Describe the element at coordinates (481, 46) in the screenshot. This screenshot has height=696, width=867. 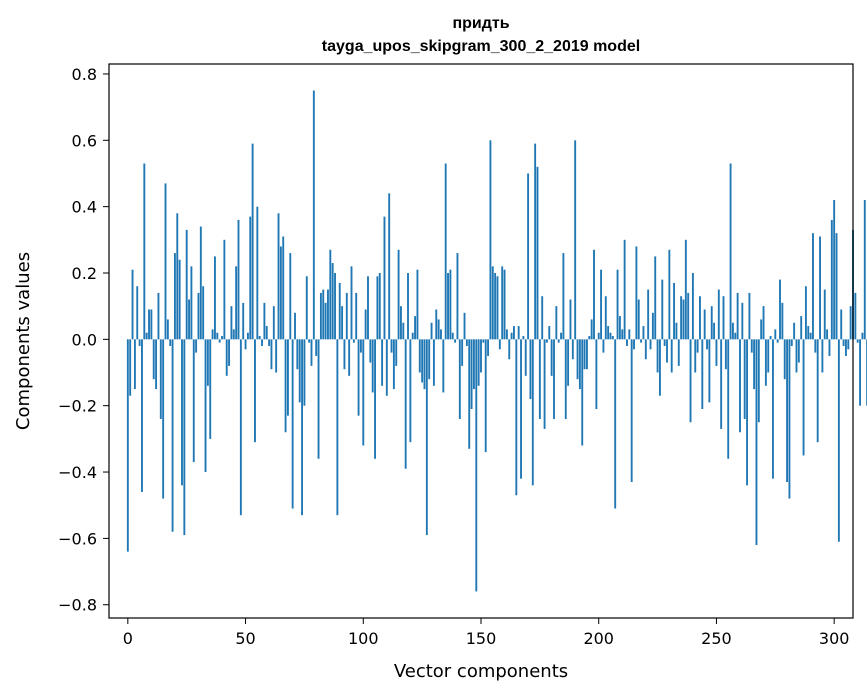
I see `chart-subtitle: tayga_upos_skipgram_300_2_2019 model` at that location.